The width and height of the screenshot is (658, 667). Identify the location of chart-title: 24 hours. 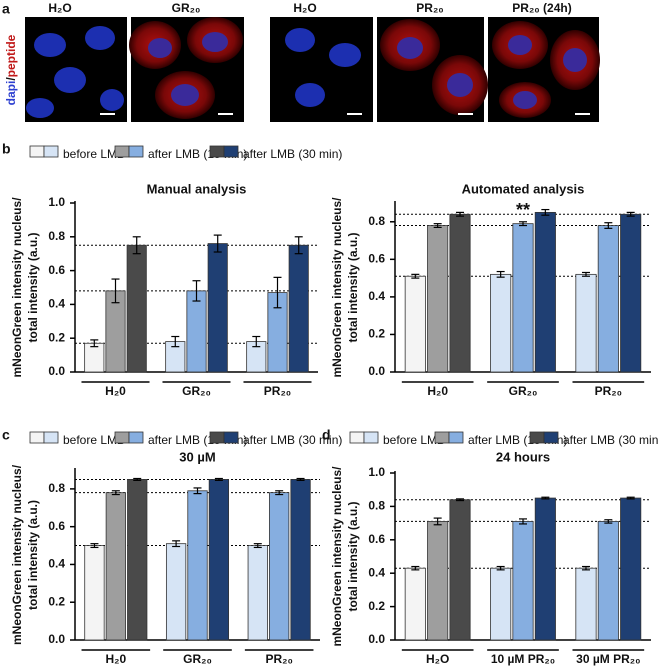
(523, 456).